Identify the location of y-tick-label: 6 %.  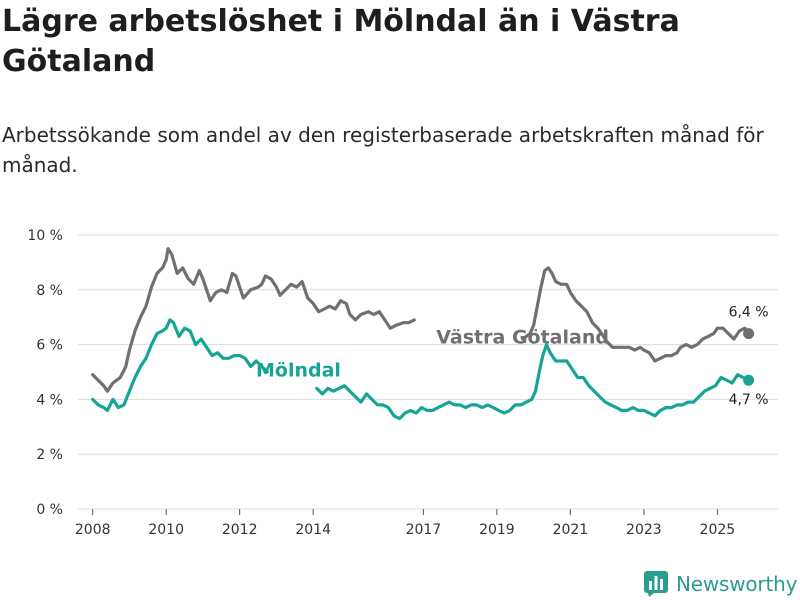
(49, 346).